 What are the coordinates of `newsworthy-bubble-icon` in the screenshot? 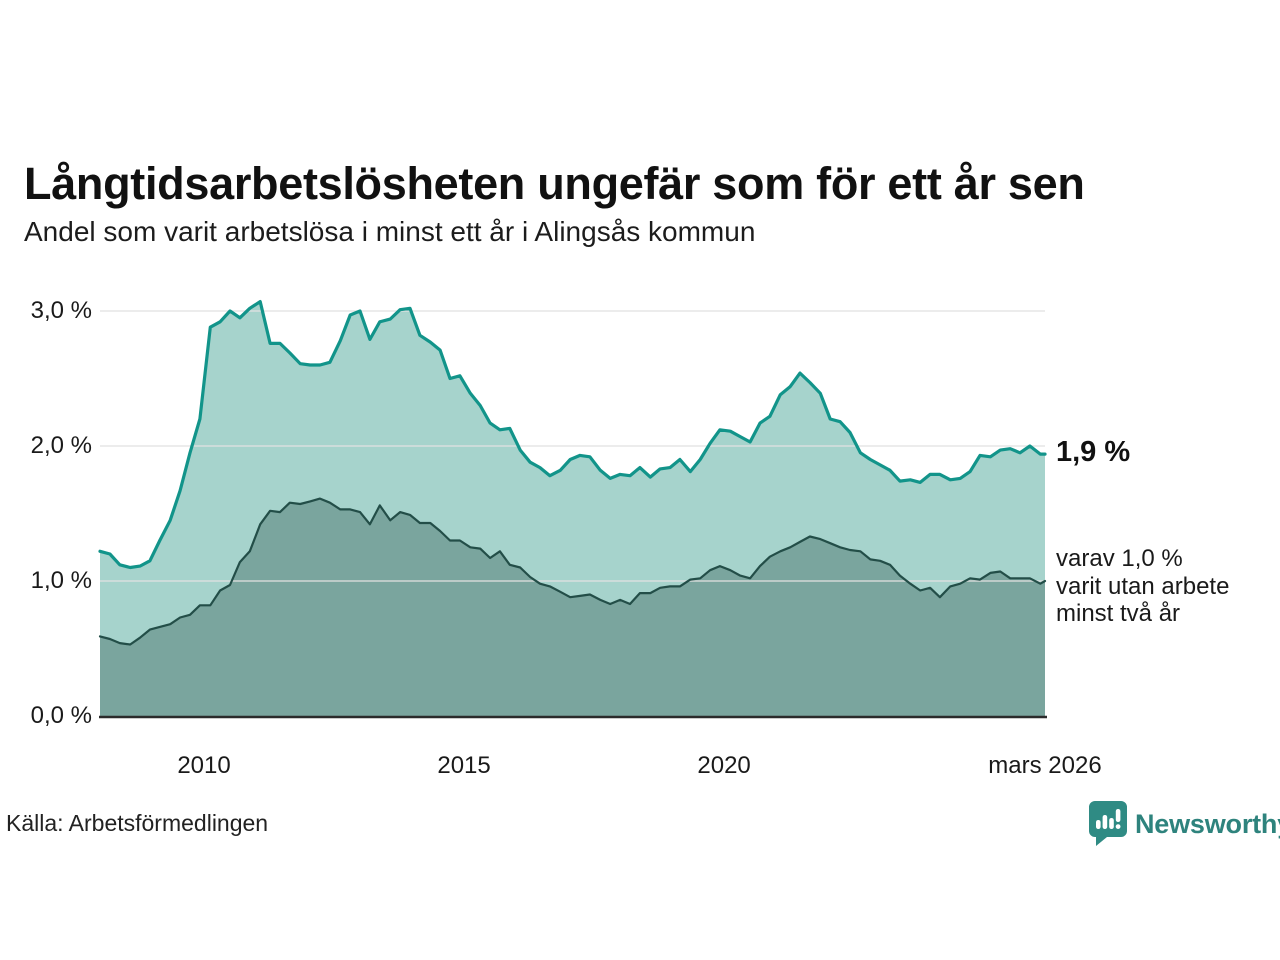 It's located at (1108, 823).